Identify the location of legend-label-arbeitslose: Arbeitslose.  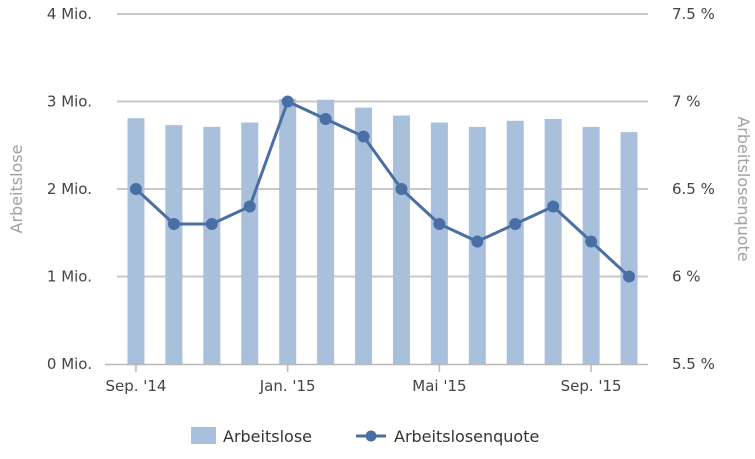
(267, 436).